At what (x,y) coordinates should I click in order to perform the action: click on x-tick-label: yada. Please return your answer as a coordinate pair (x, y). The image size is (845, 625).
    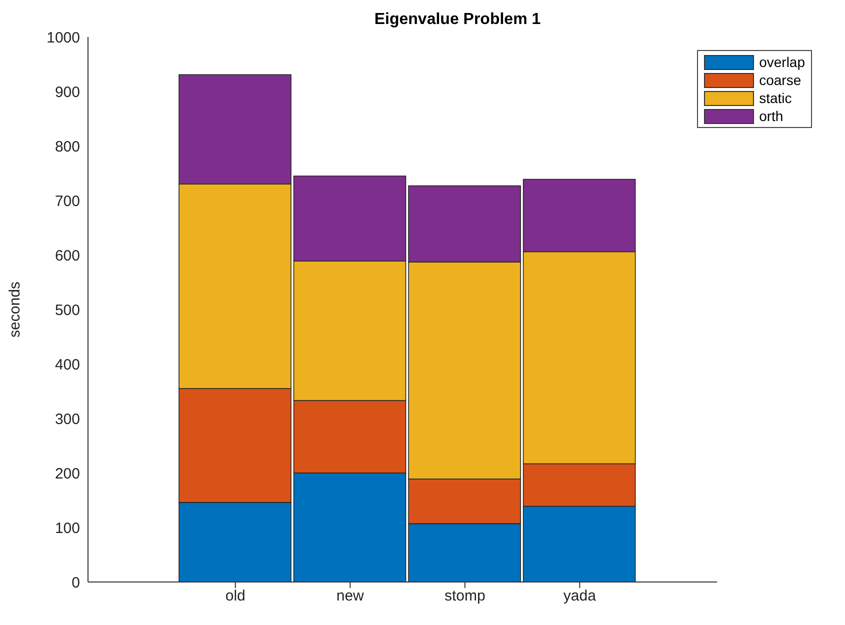
    Looking at the image, I should click on (580, 596).